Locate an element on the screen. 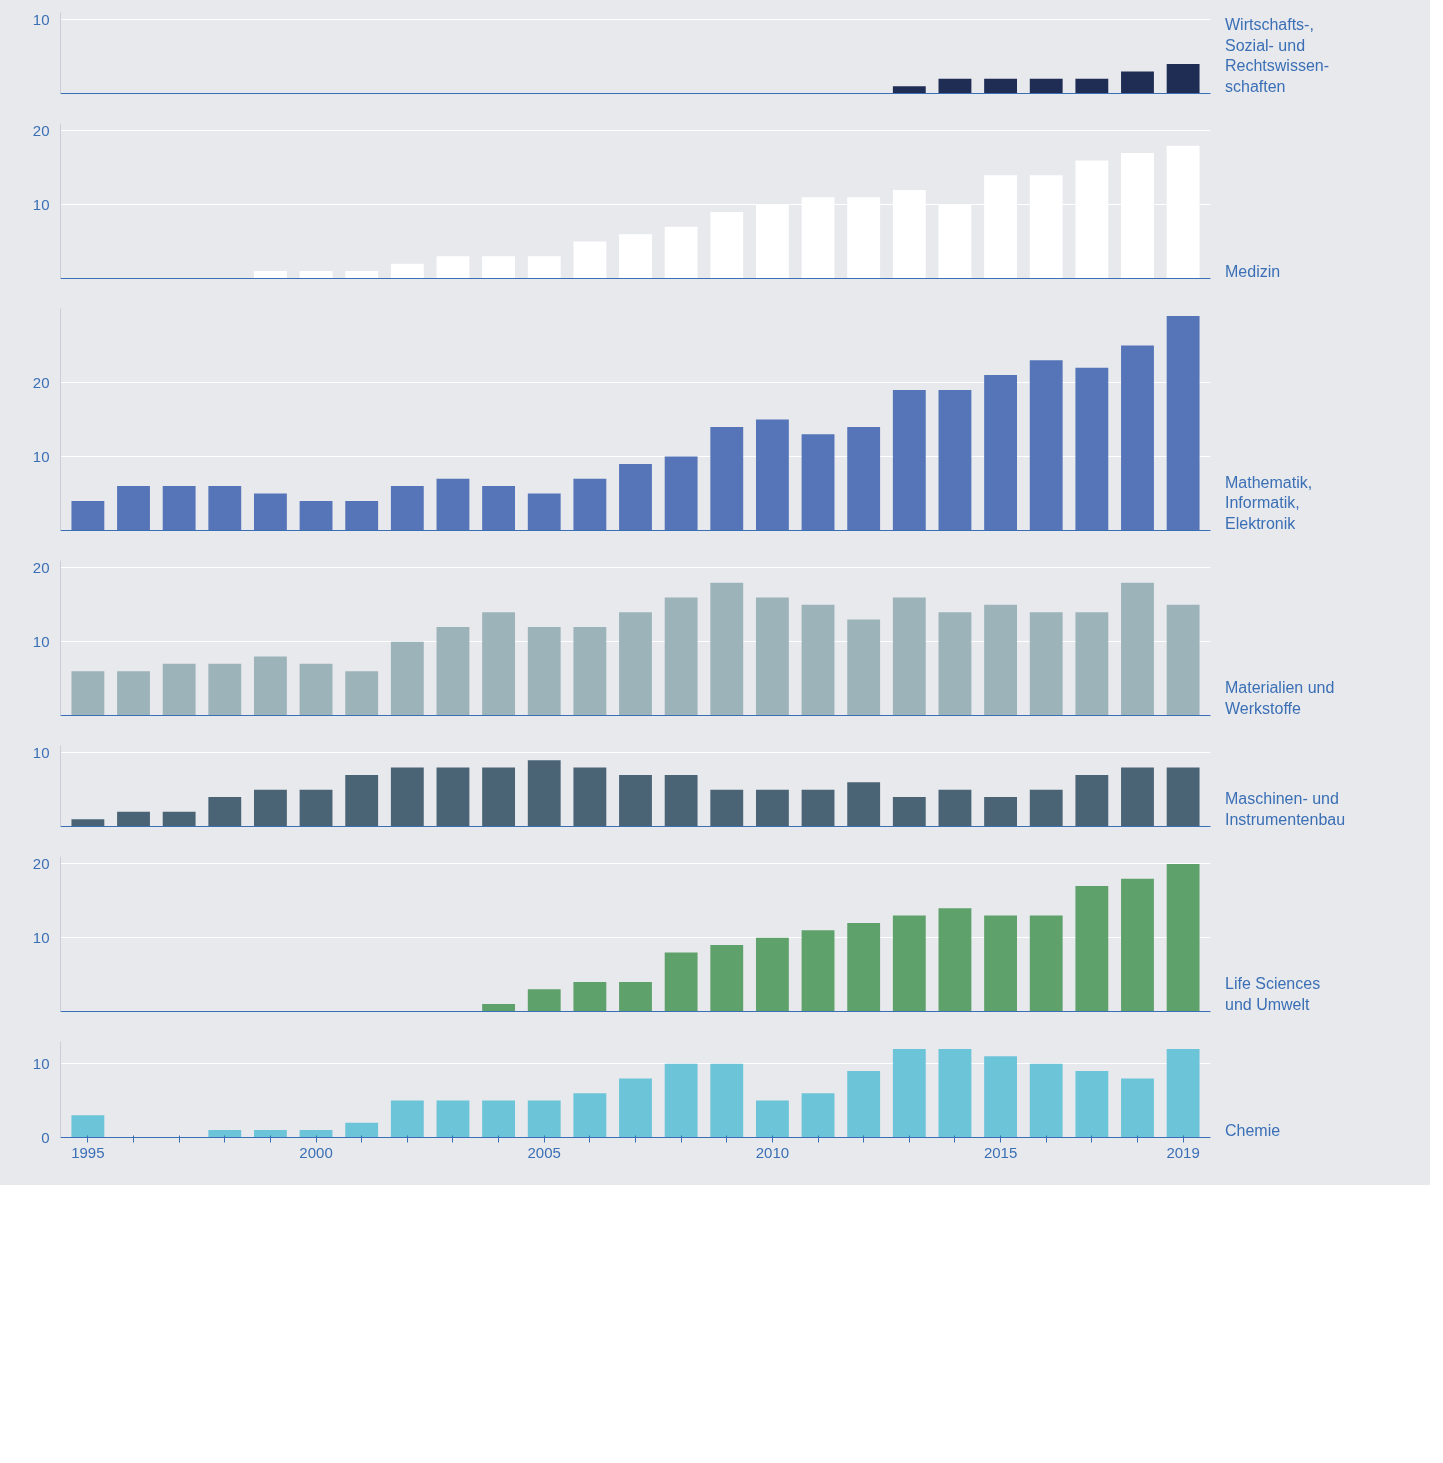 Image resolution: width=1443 pixels, height=1463 pixels. x-tick-label: 2015 is located at coordinates (1000, 1152).